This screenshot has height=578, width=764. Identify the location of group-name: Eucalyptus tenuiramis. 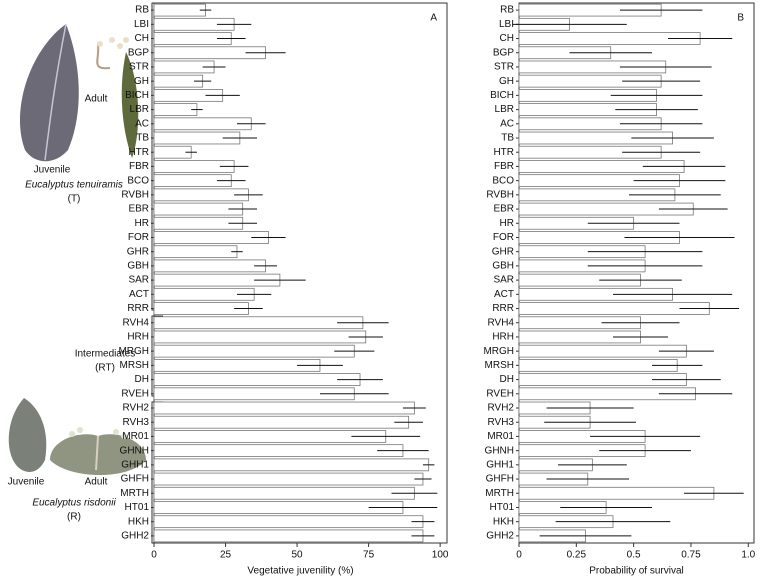
(74, 185).